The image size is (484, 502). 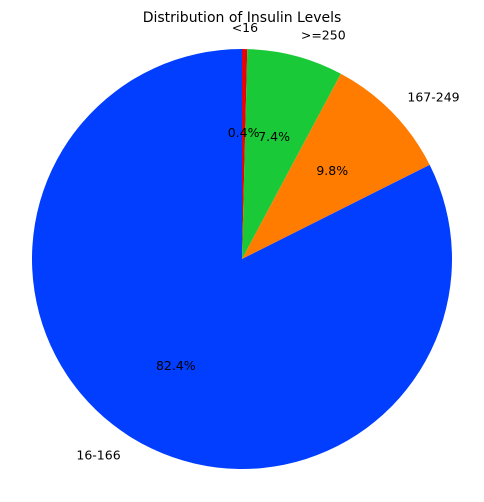 What do you see at coordinates (245, 27) in the screenshot?
I see `slice-label: <16` at bounding box center [245, 27].